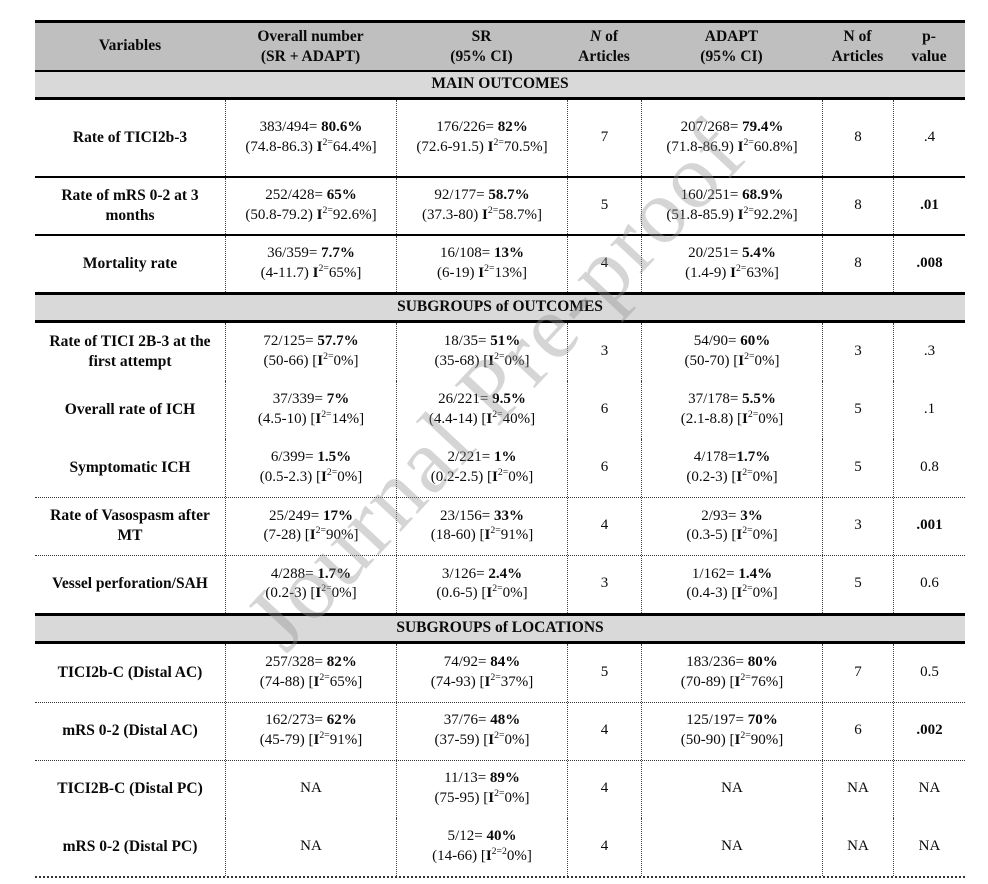 The height and width of the screenshot is (884, 988). What do you see at coordinates (732, 680) in the screenshot?
I see `adapt-cell-line: (70-89) [I2=76%]` at bounding box center [732, 680].